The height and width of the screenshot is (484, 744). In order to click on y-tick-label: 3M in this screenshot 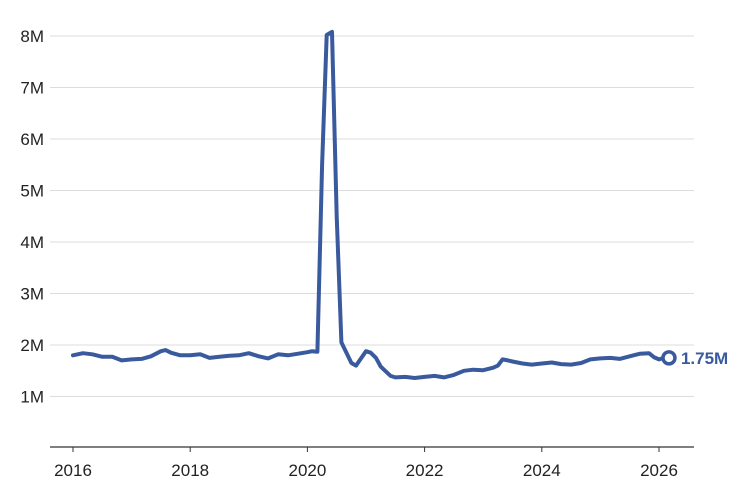, I will do `click(32, 294)`.